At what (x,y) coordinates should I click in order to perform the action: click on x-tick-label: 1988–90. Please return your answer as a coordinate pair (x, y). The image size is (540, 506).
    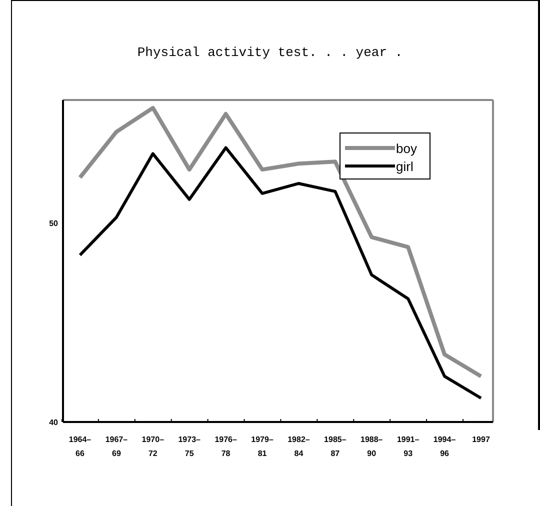
    Looking at the image, I should click on (372, 446).